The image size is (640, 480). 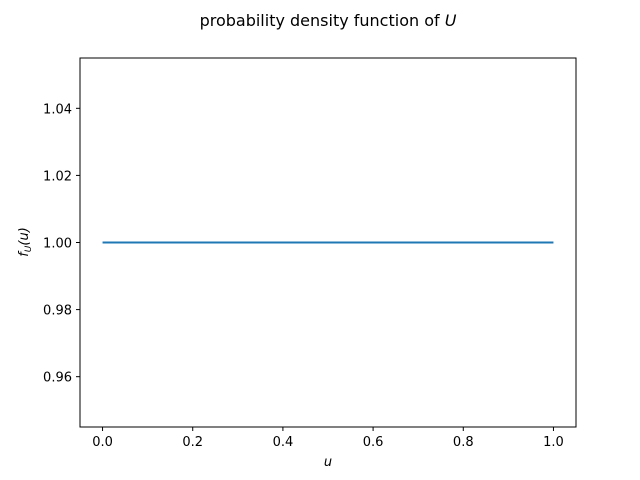 I want to click on y-axis-label-sub: U, so click(x=29, y=248).